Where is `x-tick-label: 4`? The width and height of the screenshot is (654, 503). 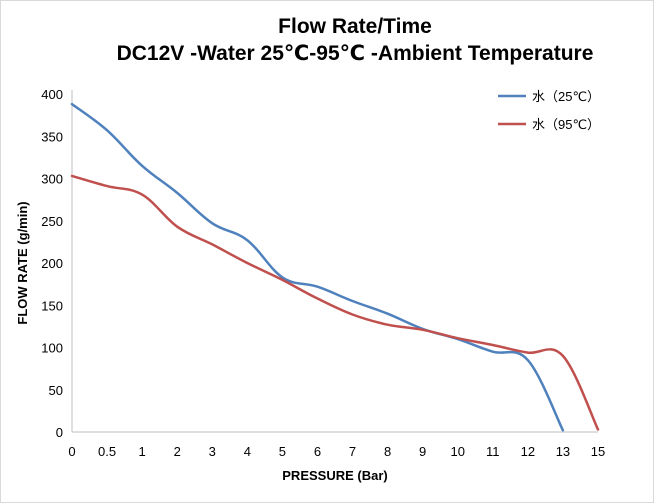 x-tick-label: 4 is located at coordinates (247, 451).